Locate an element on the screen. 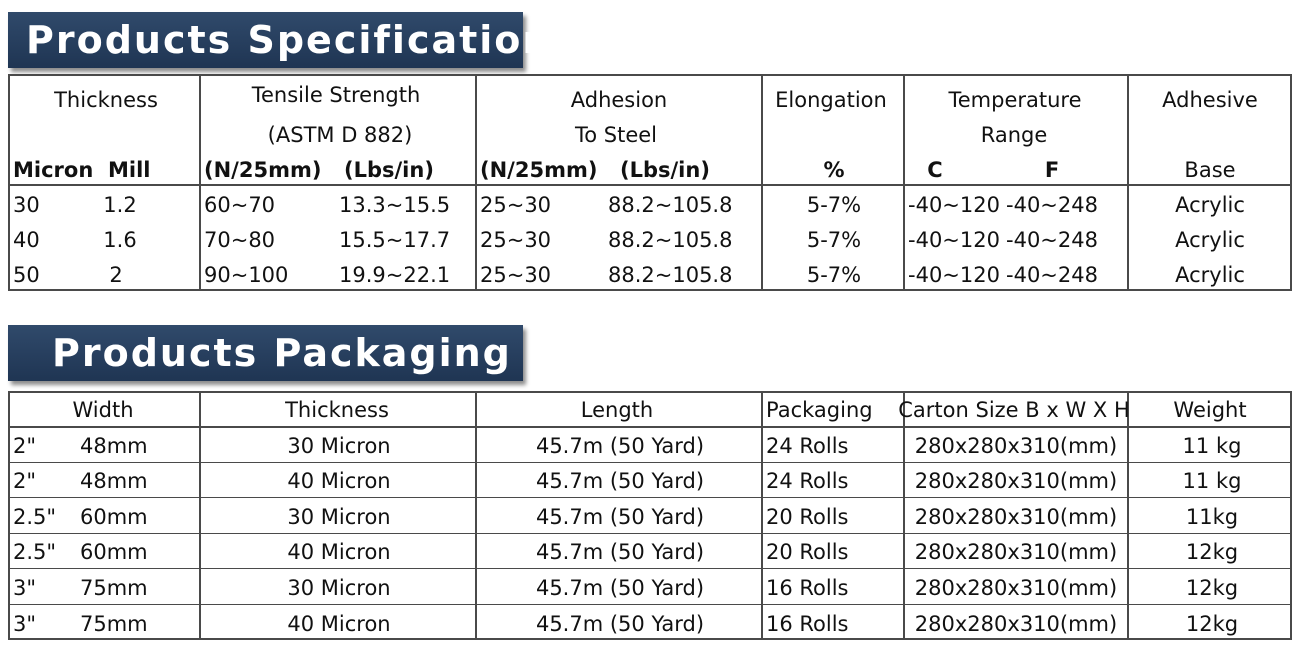  spec-cell-tensile-lbs: 15.5~17.7 is located at coordinates (395, 240).